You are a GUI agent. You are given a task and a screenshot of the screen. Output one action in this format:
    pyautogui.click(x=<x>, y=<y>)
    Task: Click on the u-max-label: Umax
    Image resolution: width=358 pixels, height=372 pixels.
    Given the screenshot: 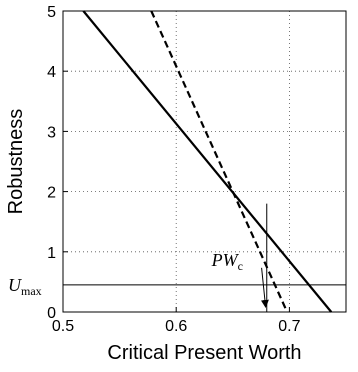 What is the action you would take?
    pyautogui.click(x=25, y=286)
    